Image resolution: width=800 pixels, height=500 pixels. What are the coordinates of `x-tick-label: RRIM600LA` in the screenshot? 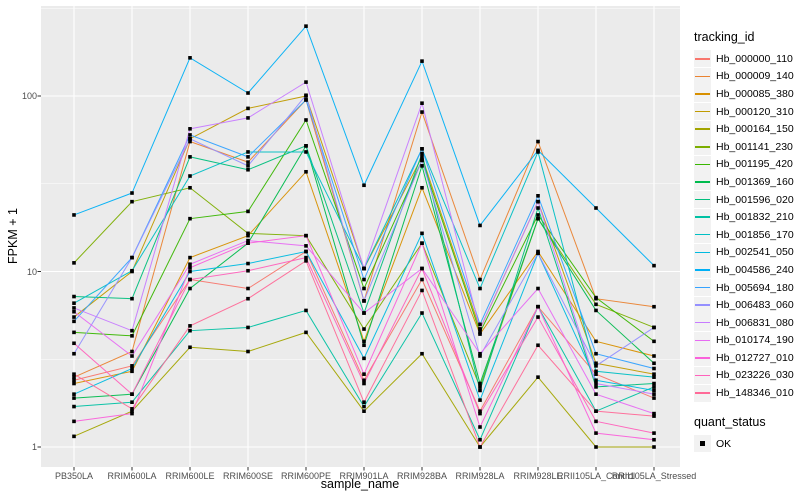 It's located at (132, 476).